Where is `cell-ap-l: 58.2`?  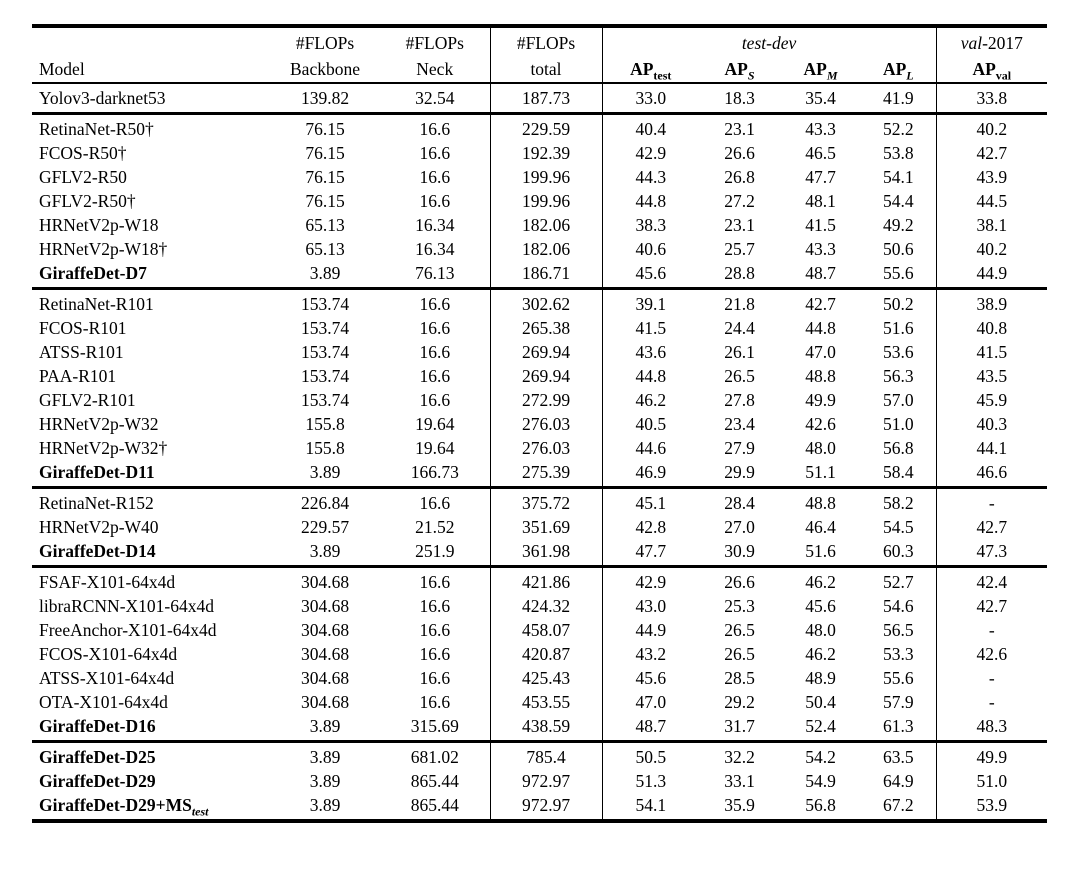
cell-ap-l: 58.2 is located at coordinates (899, 501).